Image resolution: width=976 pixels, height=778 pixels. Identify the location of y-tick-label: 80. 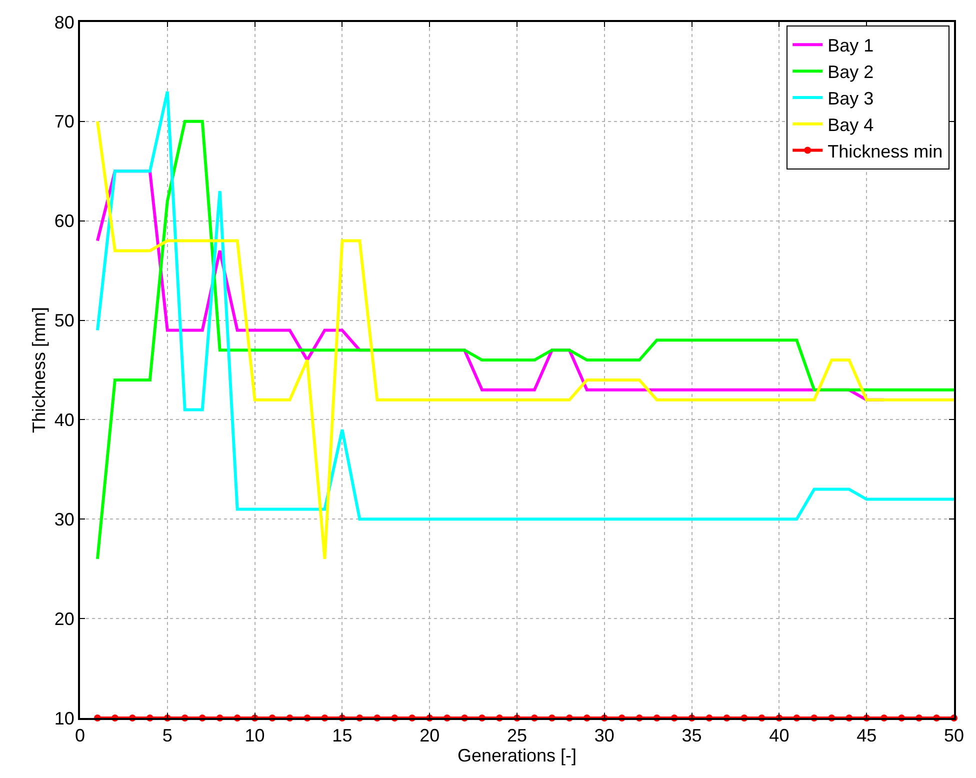
(64, 22).